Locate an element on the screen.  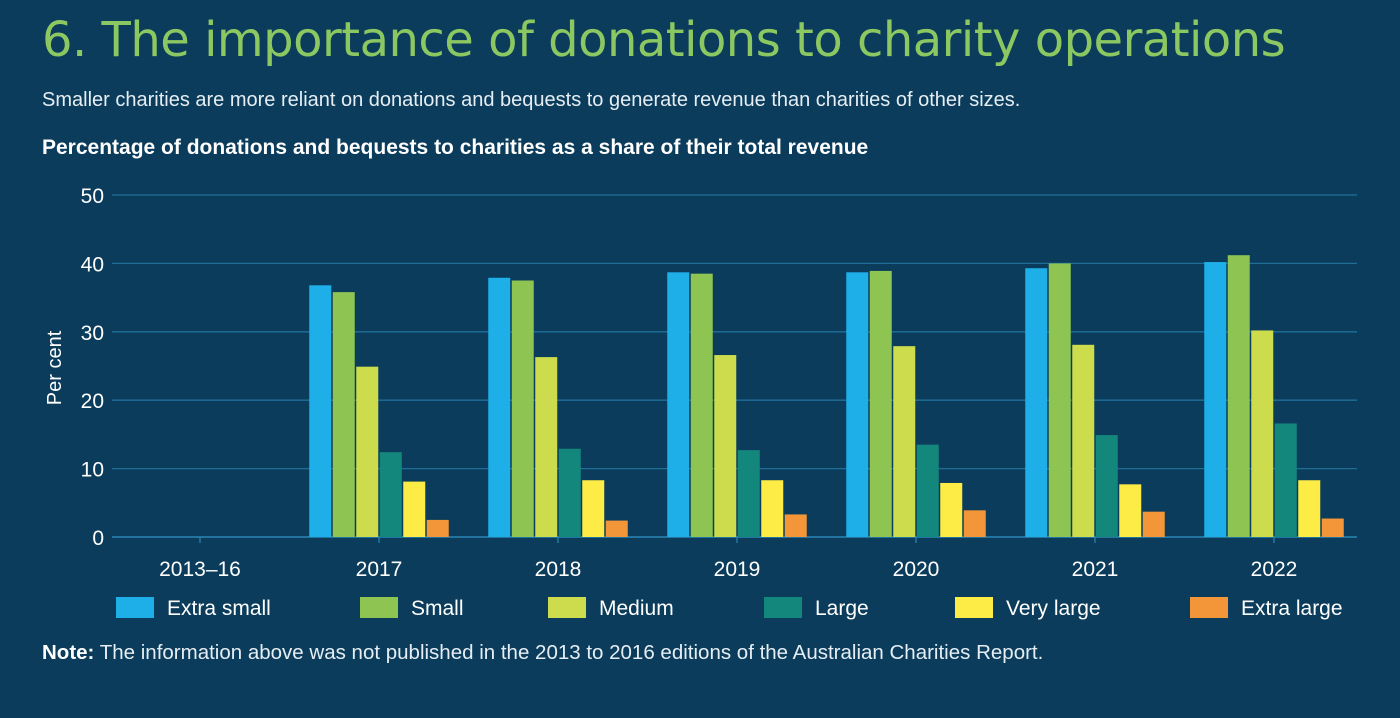
legend-label: Large is located at coordinates (842, 608).